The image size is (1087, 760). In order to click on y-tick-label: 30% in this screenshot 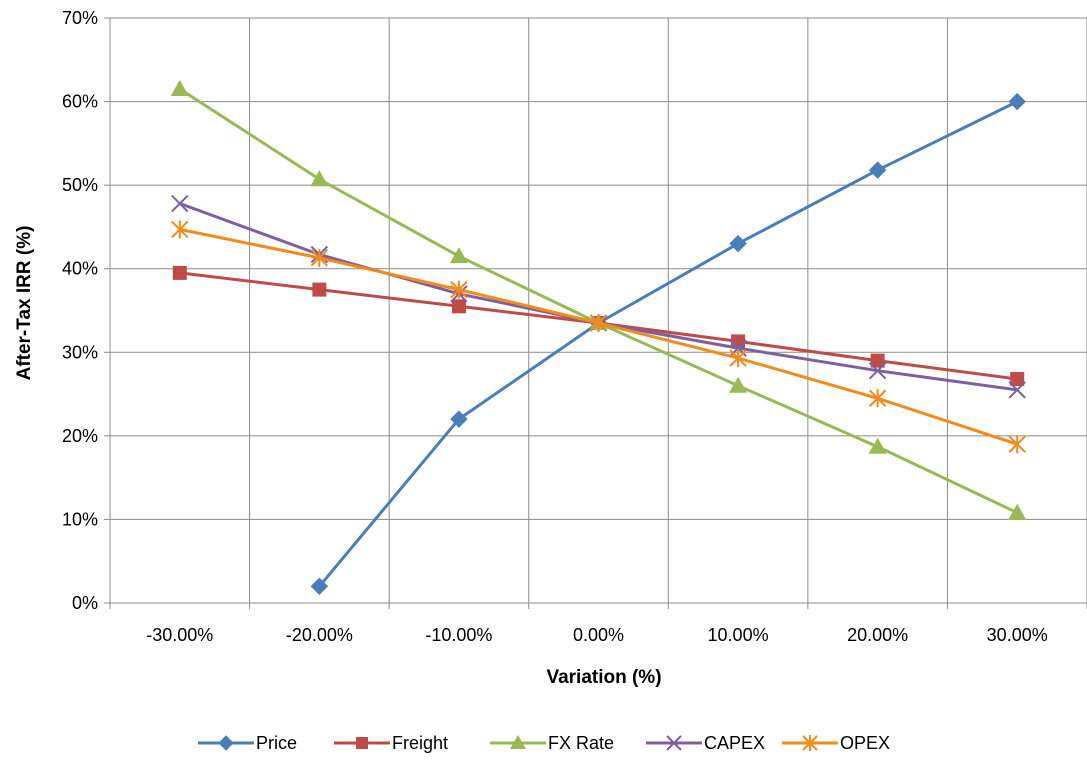, I will do `click(80, 352)`.